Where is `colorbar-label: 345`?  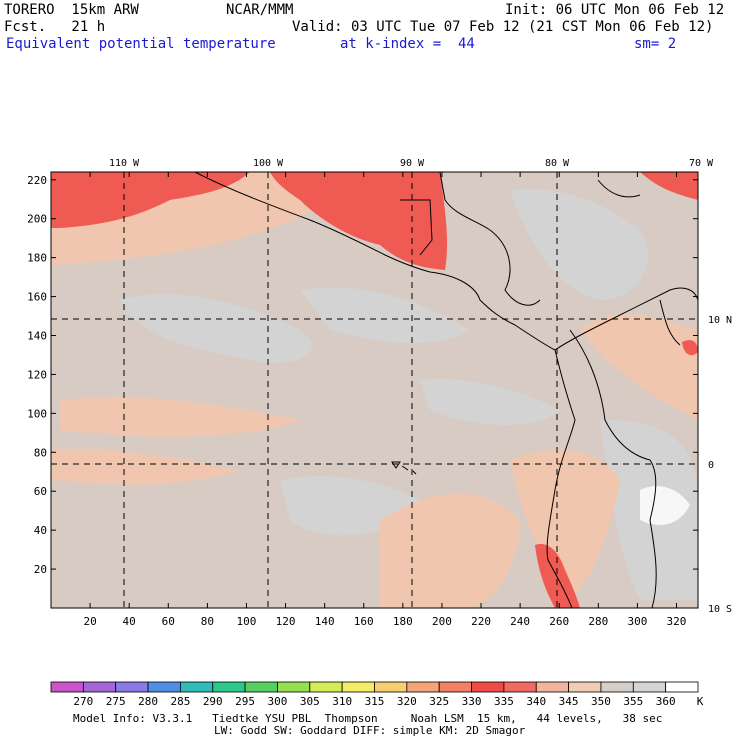 colorbar-label: 345 is located at coordinates (569, 701).